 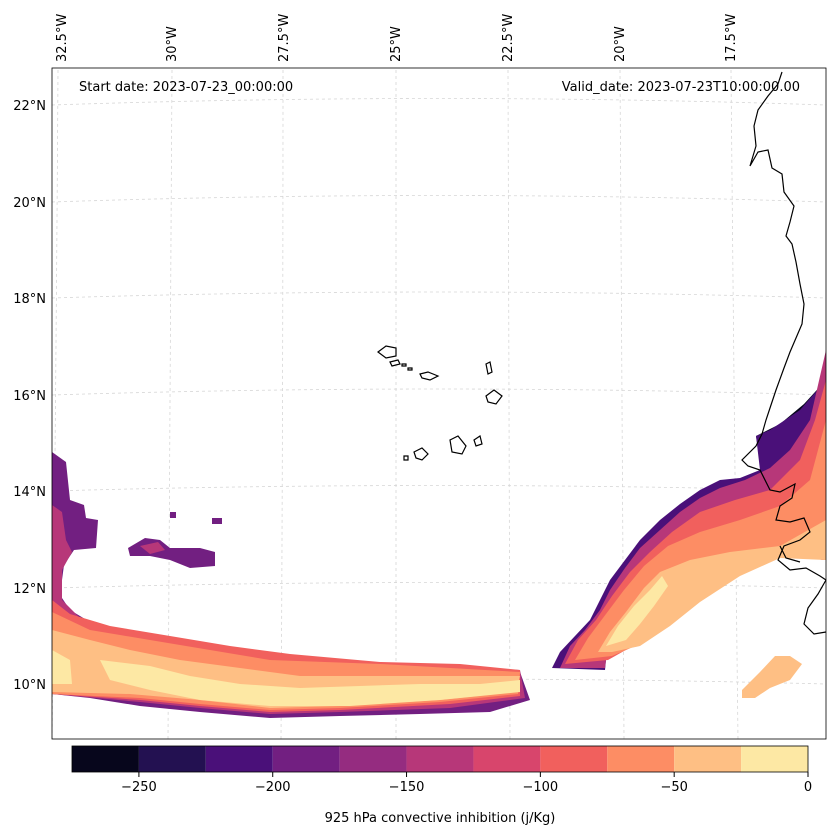 What do you see at coordinates (681, 87) in the screenshot?
I see `valid-date-label: Valid_date: 2023-07-23T10:00:00.00` at bounding box center [681, 87].